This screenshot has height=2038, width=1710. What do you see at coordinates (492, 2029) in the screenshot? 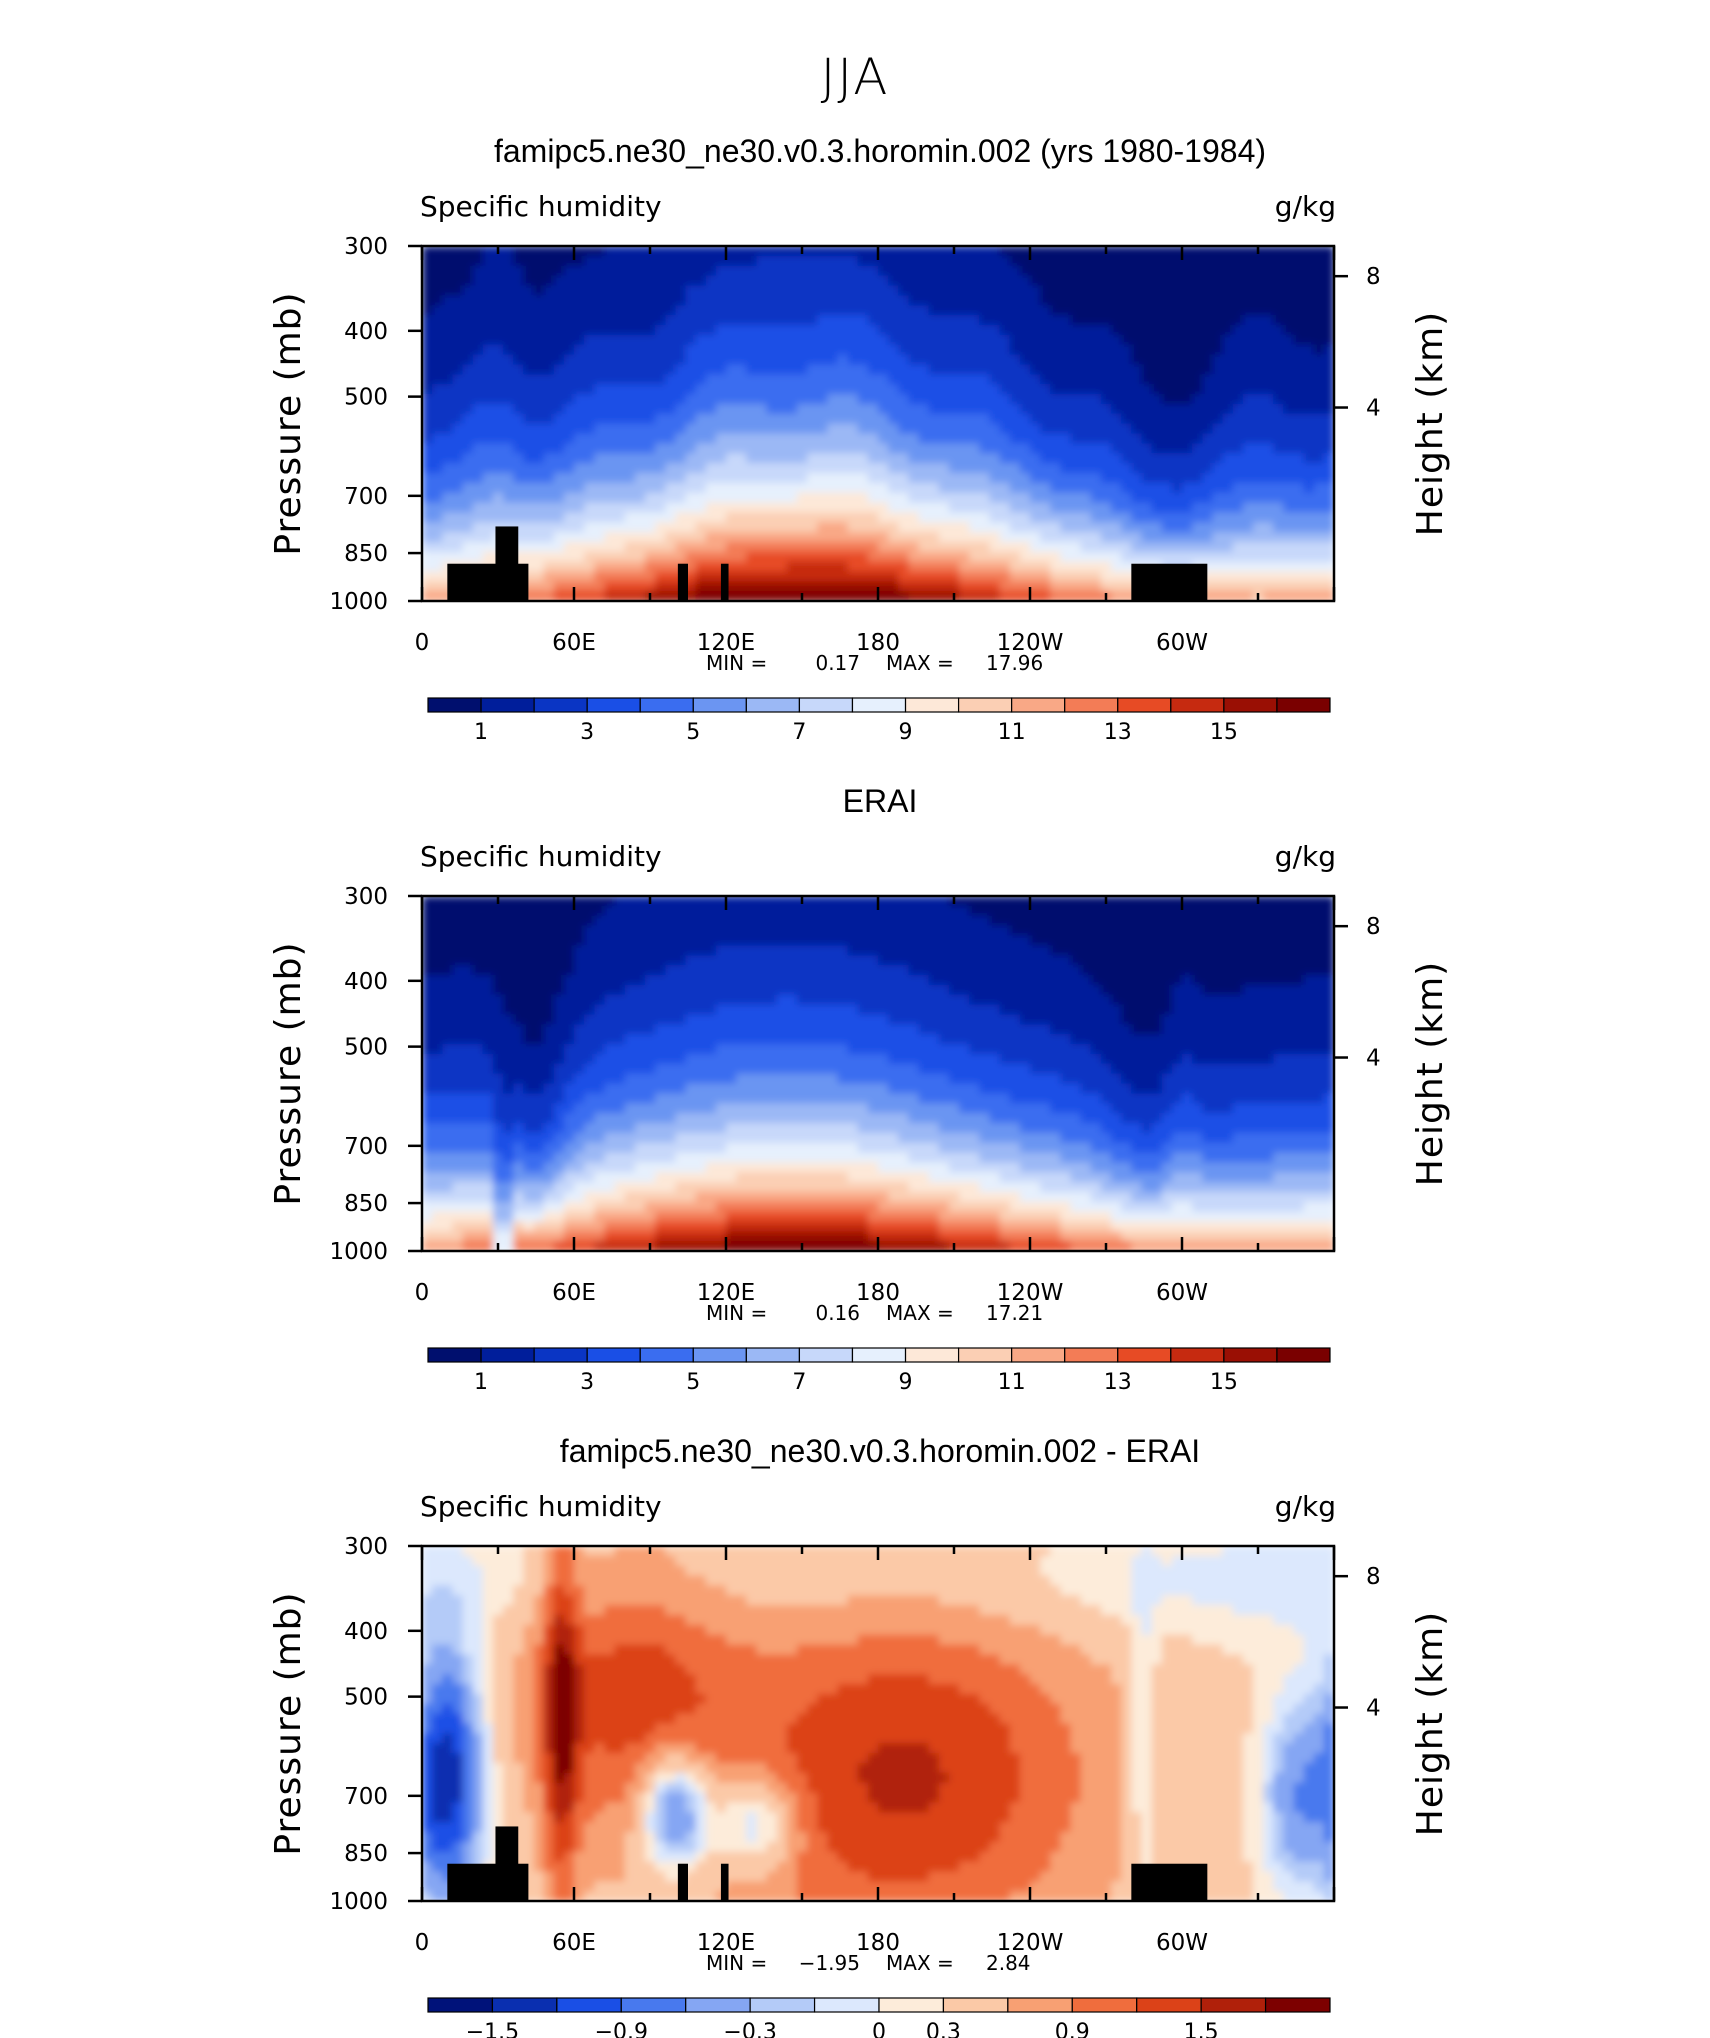
I see `colorbar-label: −1.5` at bounding box center [492, 2029].